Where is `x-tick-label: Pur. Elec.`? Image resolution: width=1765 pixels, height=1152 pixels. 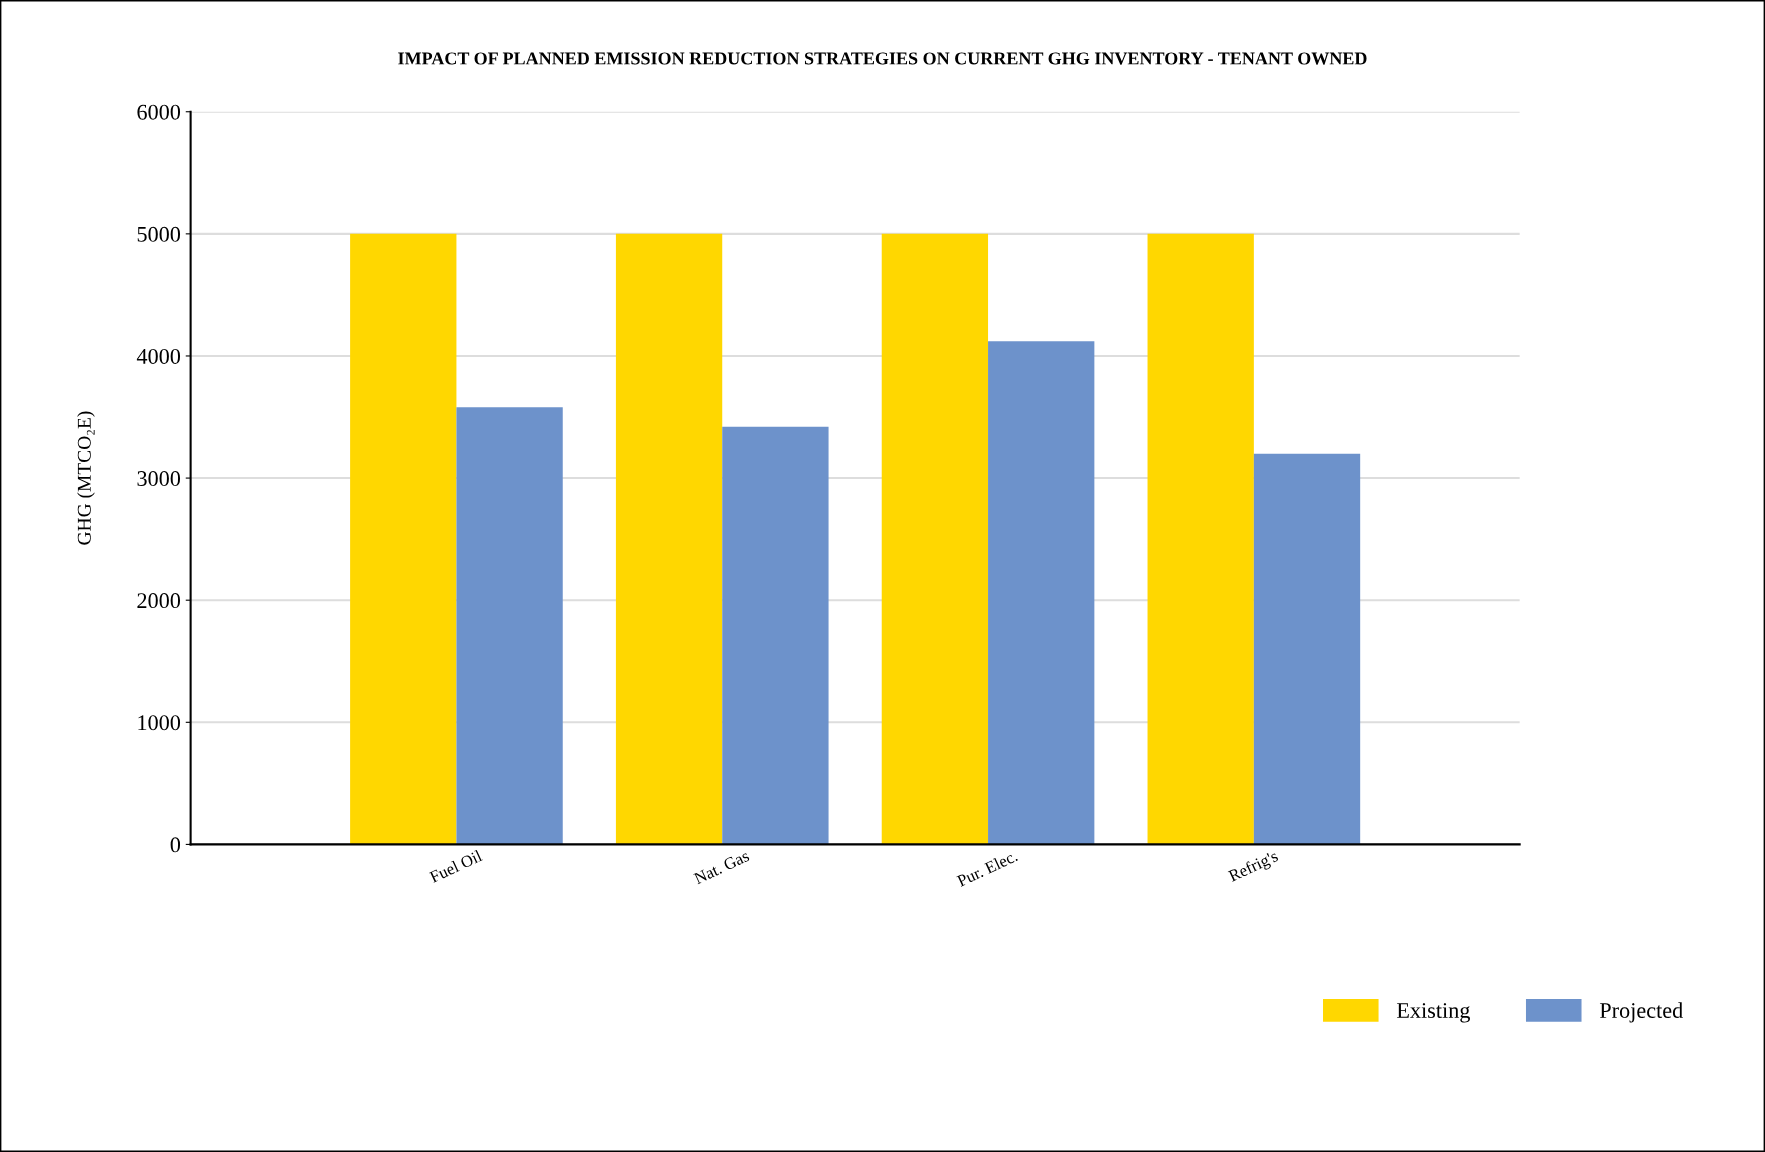
x-tick-label: Pur. Elec. is located at coordinates (987, 868).